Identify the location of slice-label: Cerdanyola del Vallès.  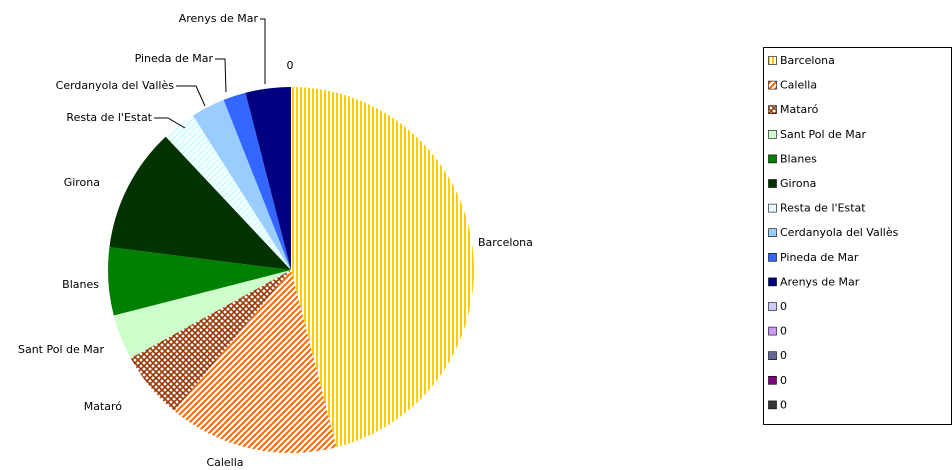
(115, 85).